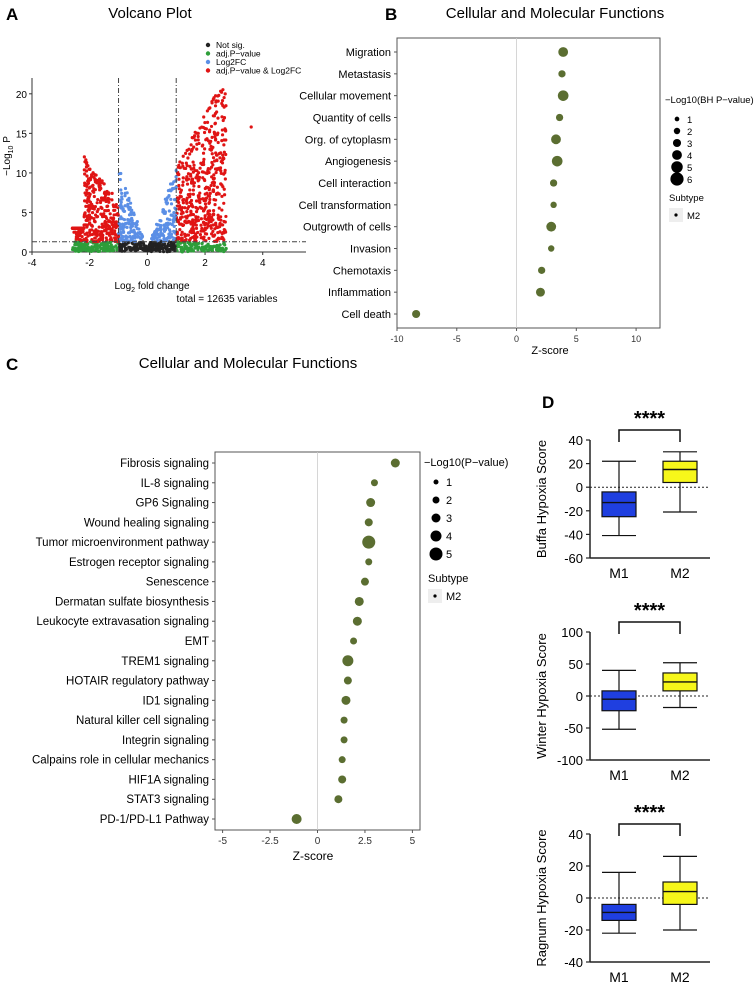 This screenshot has height=985, width=754. I want to click on volcano-x-axis-label: Log2 fold change, so click(152, 287).